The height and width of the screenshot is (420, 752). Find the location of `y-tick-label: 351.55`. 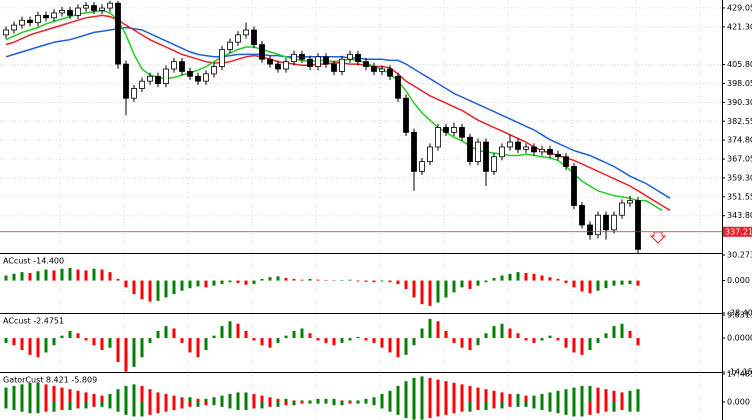

y-tick-label: 351.55 is located at coordinates (739, 196).